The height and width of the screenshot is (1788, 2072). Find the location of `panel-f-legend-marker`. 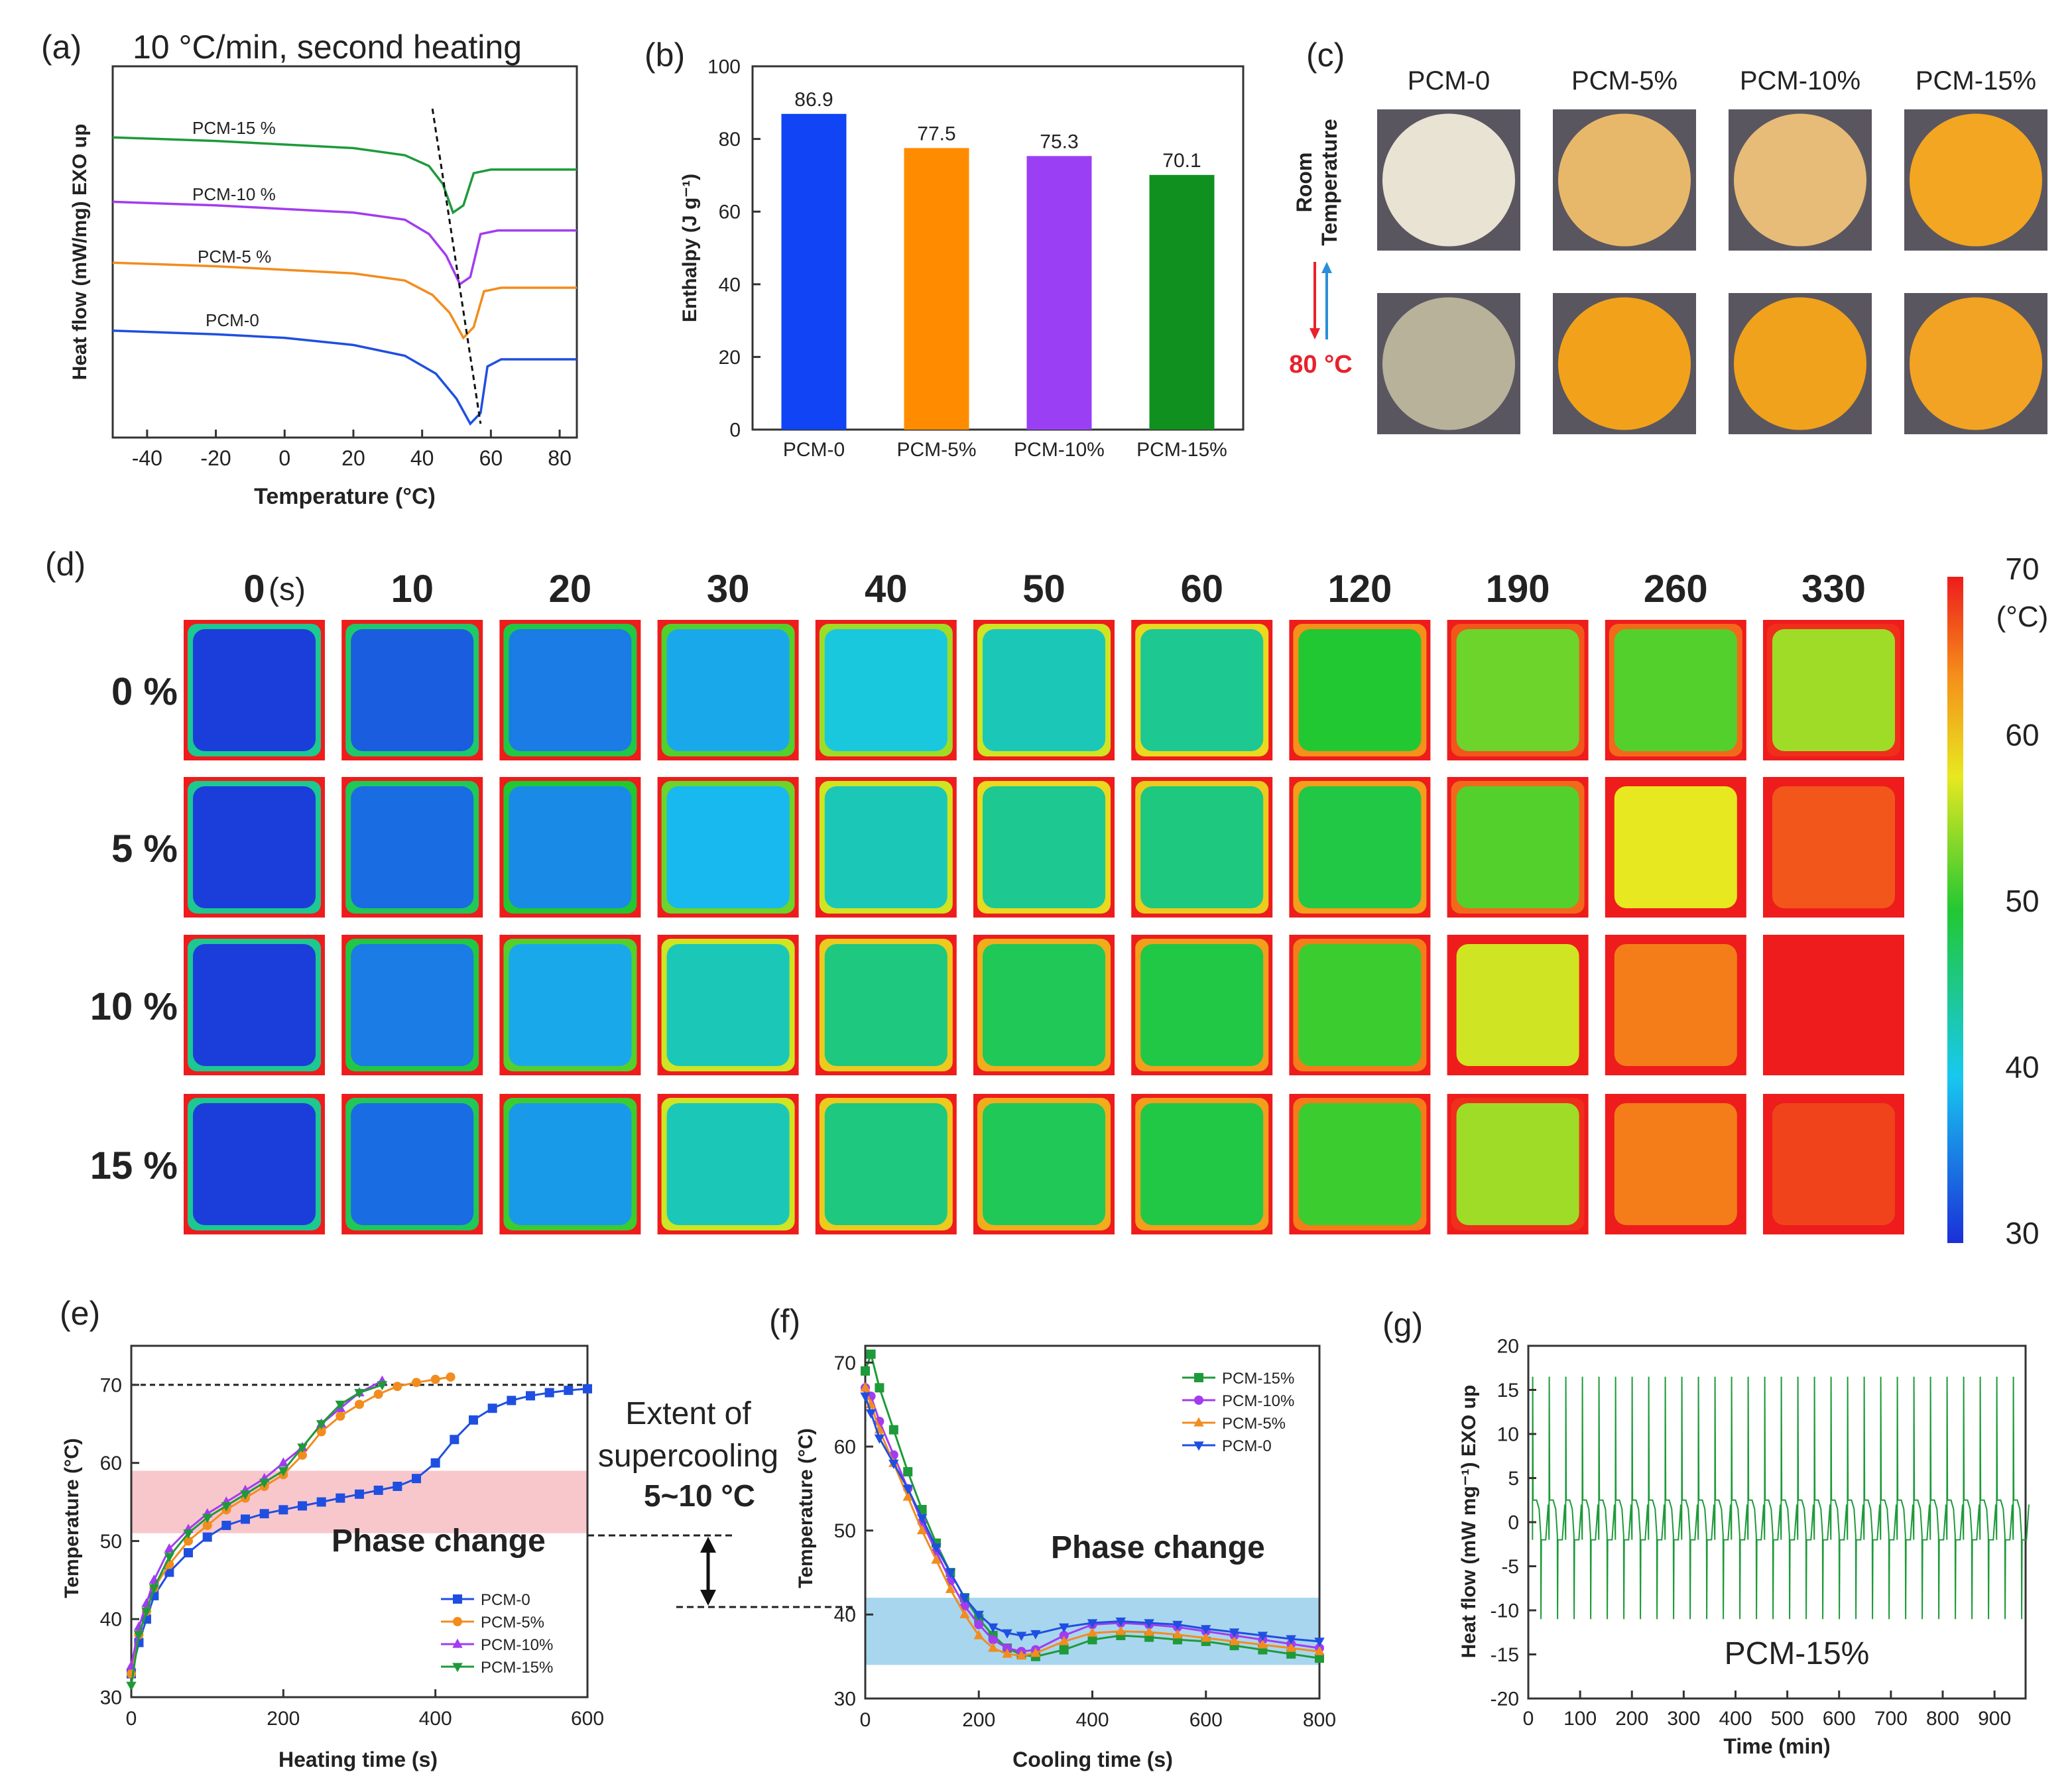

panel-f-legend-marker is located at coordinates (1198, 1422).